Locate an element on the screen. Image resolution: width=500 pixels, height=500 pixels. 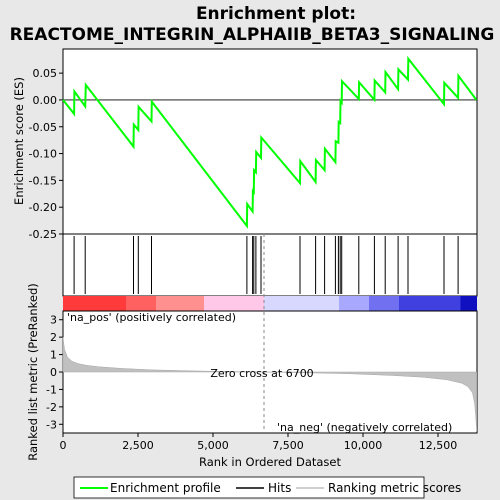
metric-ytick-label: 2 is located at coordinates (53, 337).